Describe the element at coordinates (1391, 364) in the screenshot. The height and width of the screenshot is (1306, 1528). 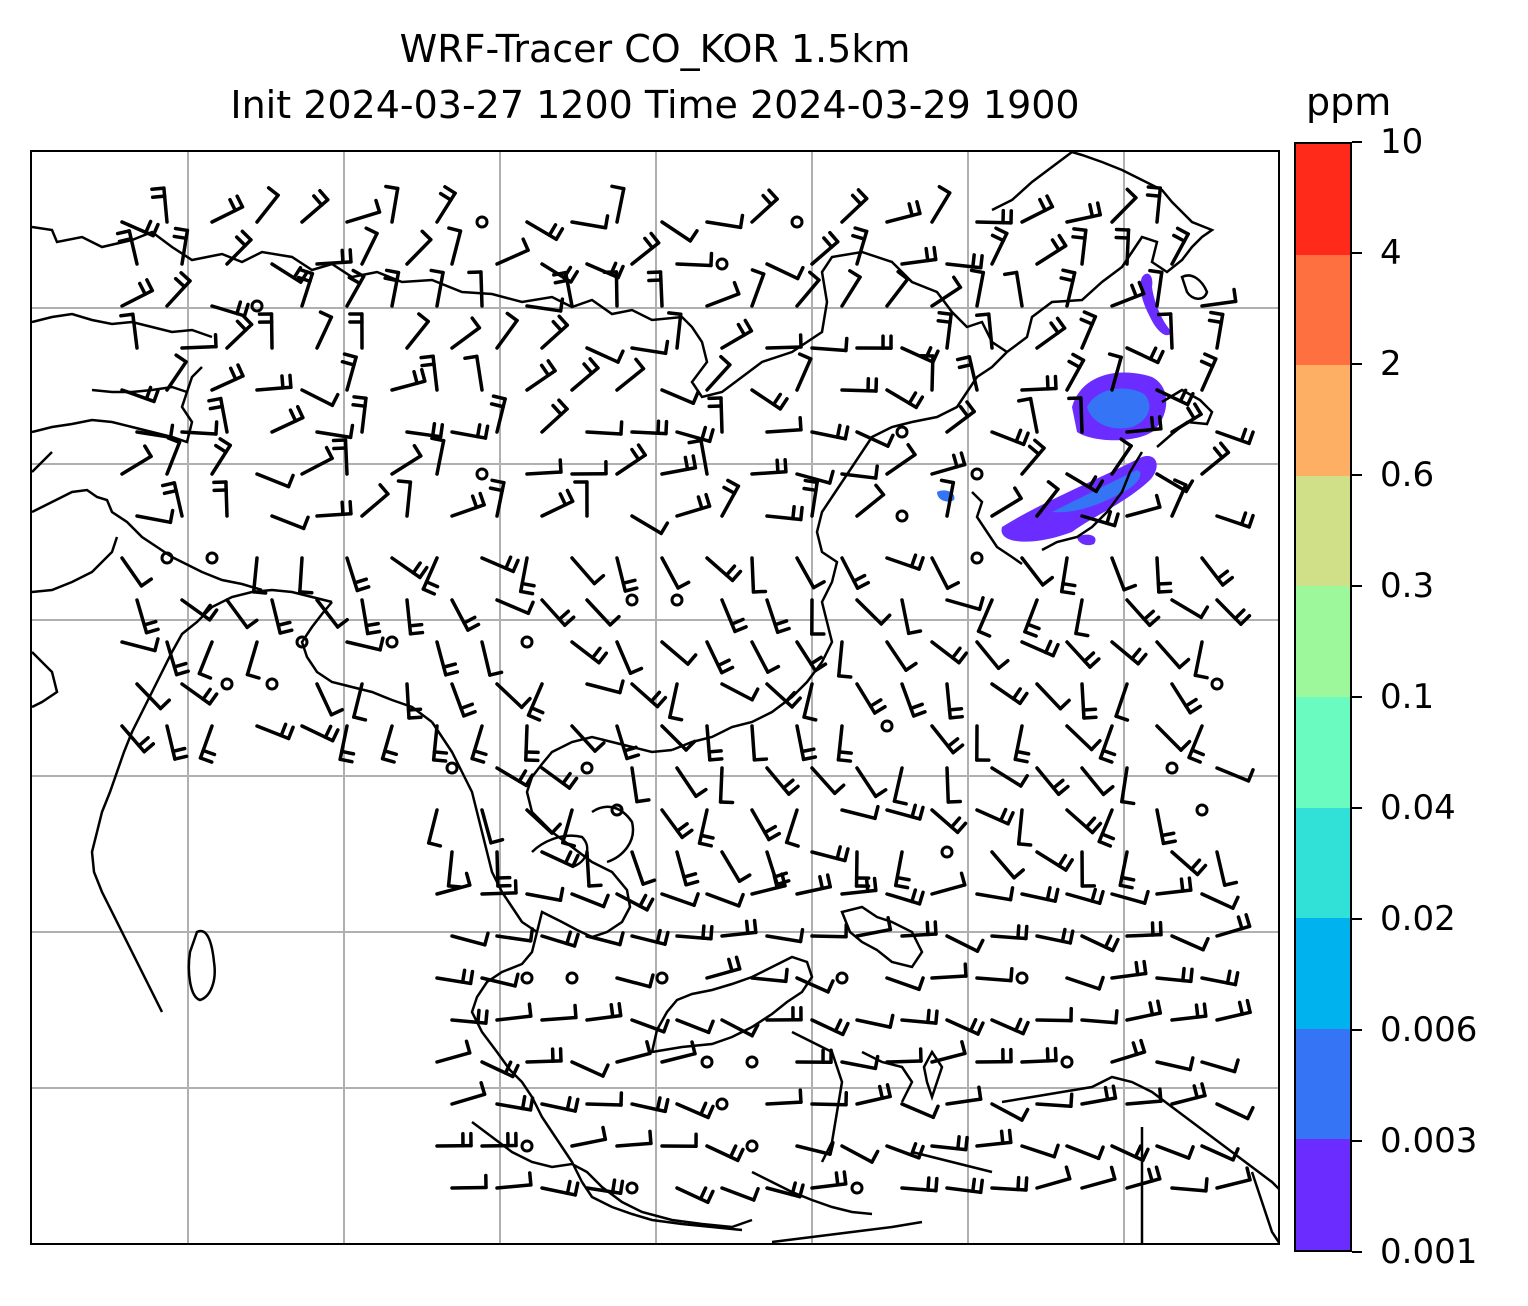
I see `colorbar-tick-label: 2` at that location.